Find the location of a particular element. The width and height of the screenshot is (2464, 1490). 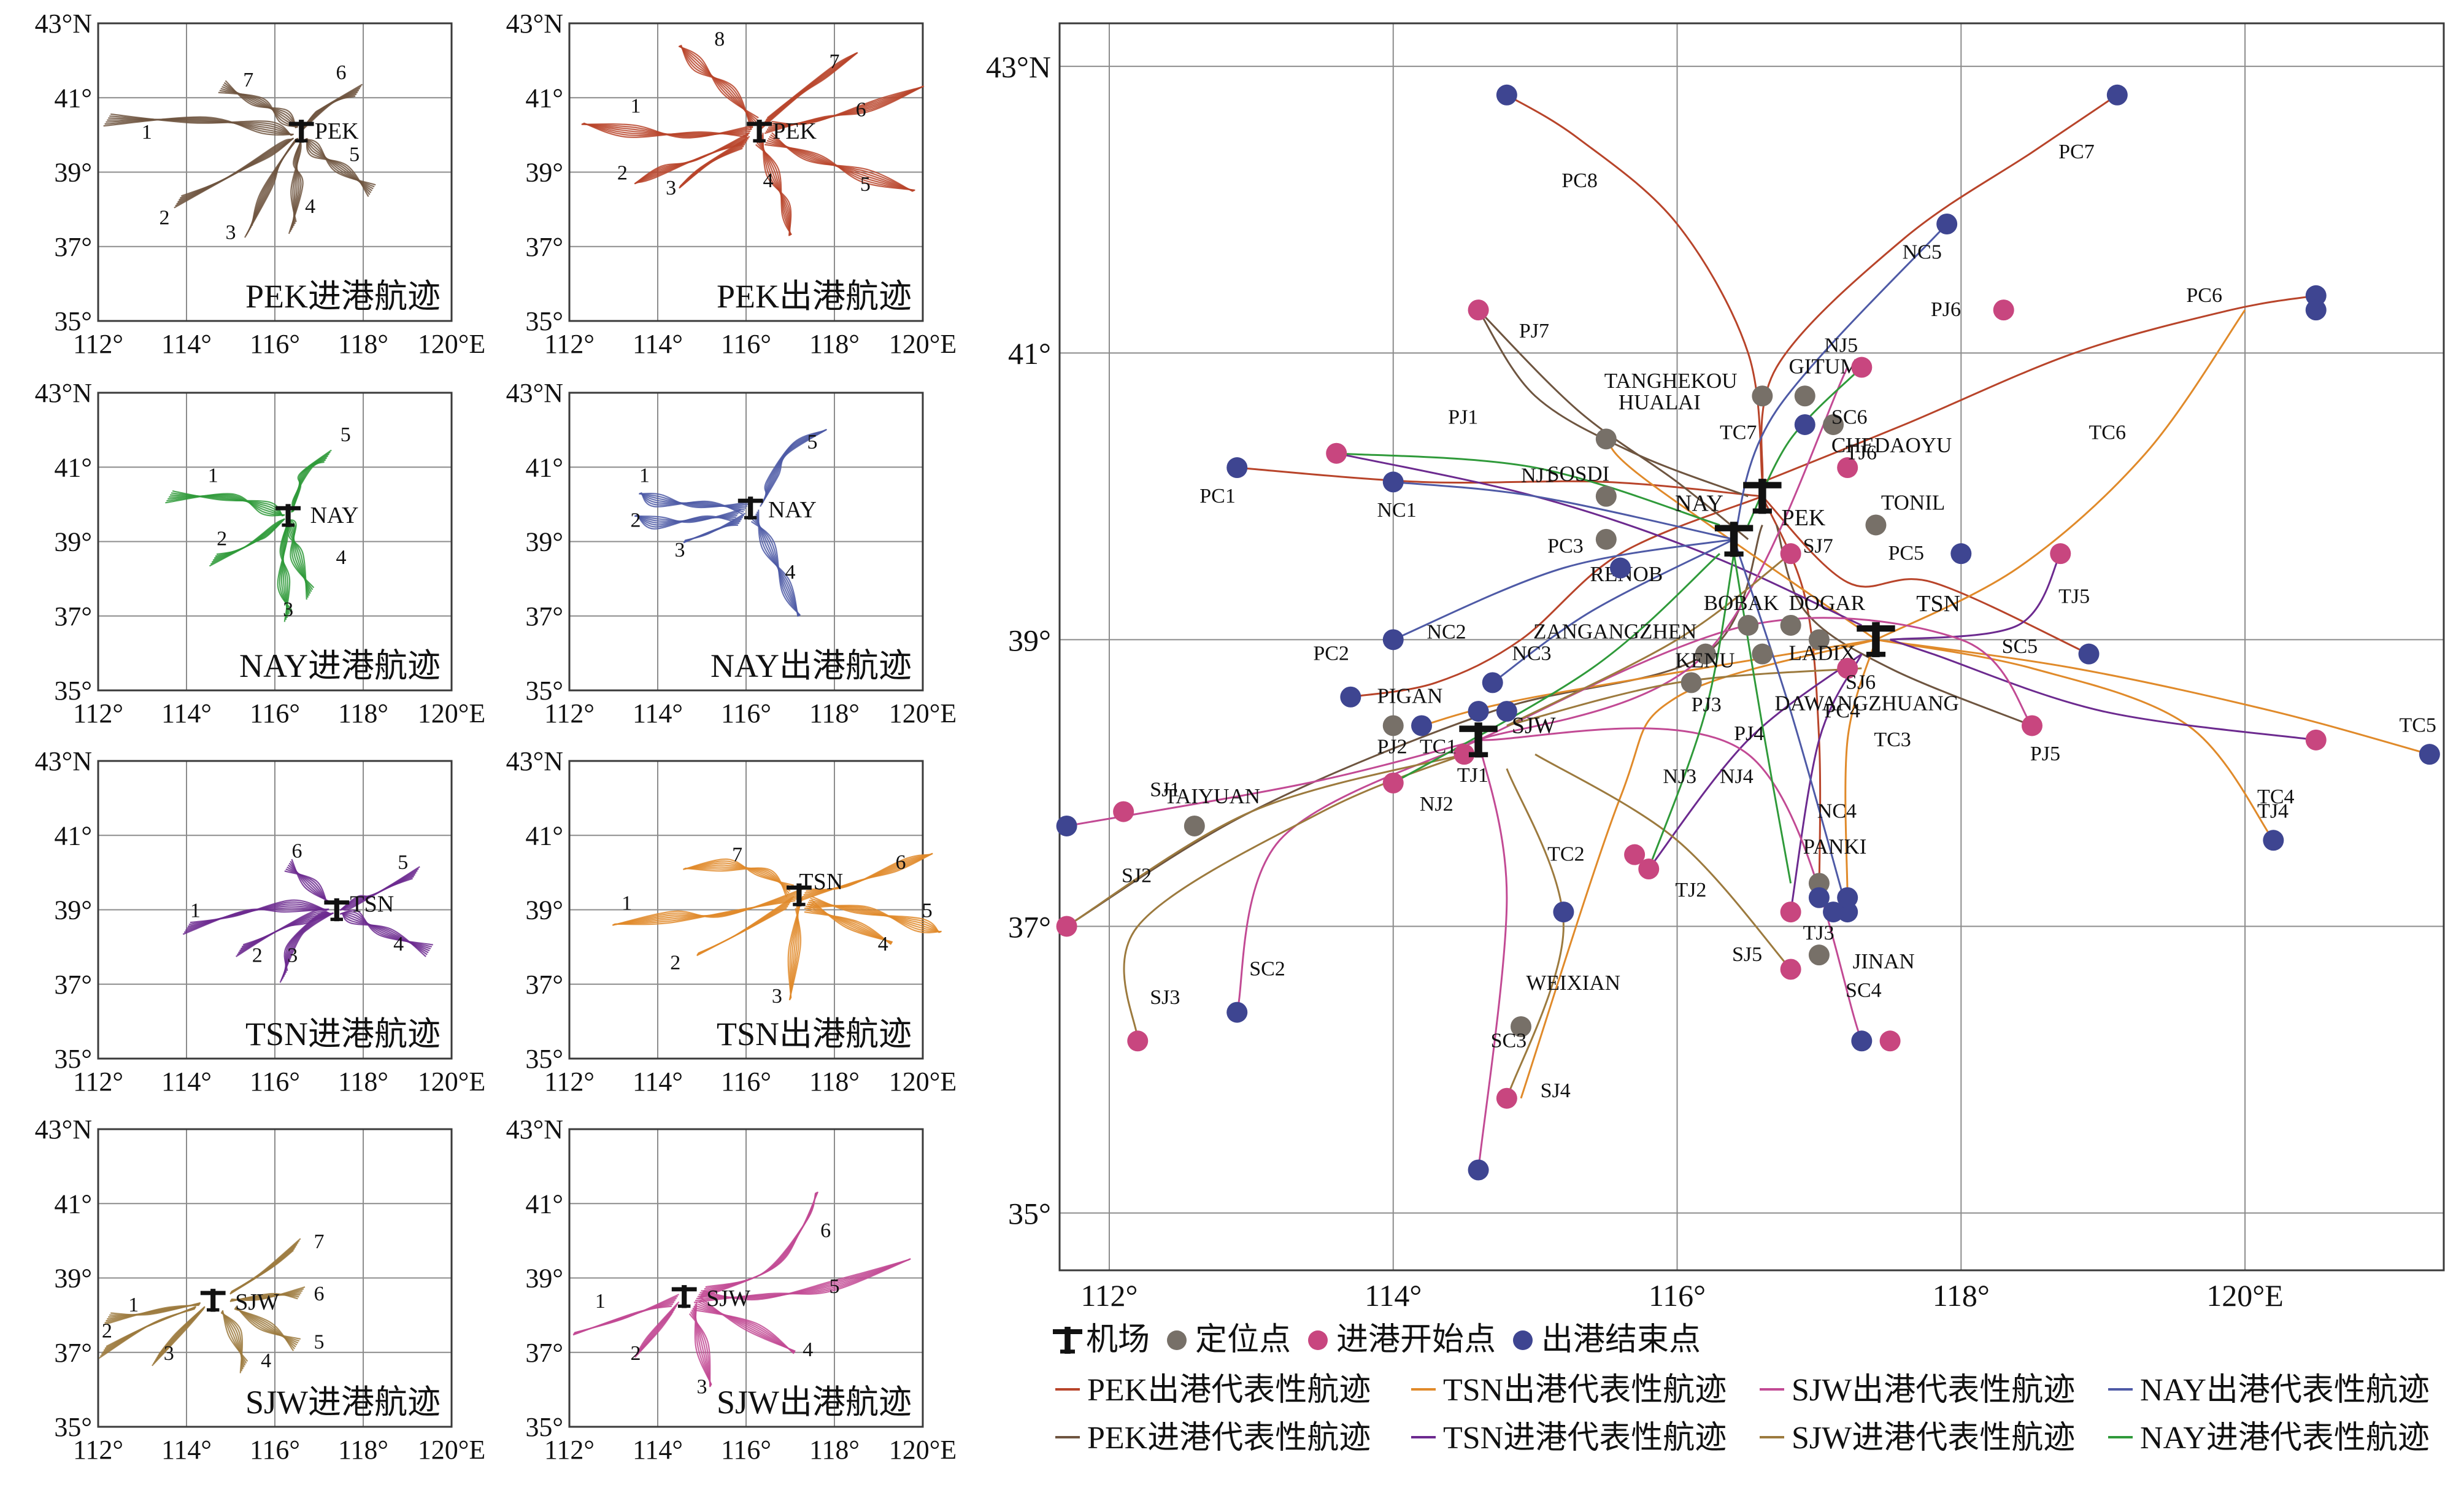

y-tick-label: 43°N is located at coordinates (534, 393).